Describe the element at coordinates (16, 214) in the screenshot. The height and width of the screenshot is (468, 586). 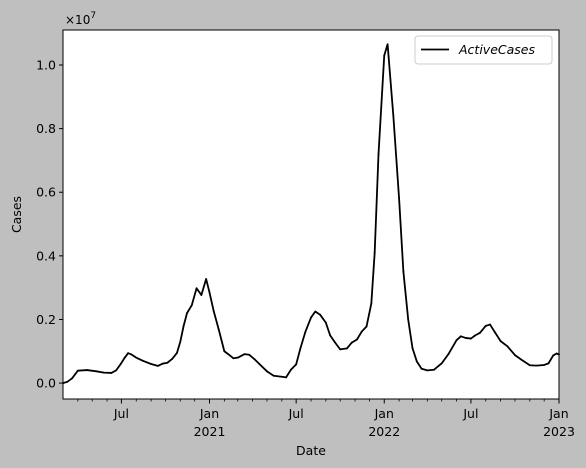
I see `y-axis-label: Cases` at that location.